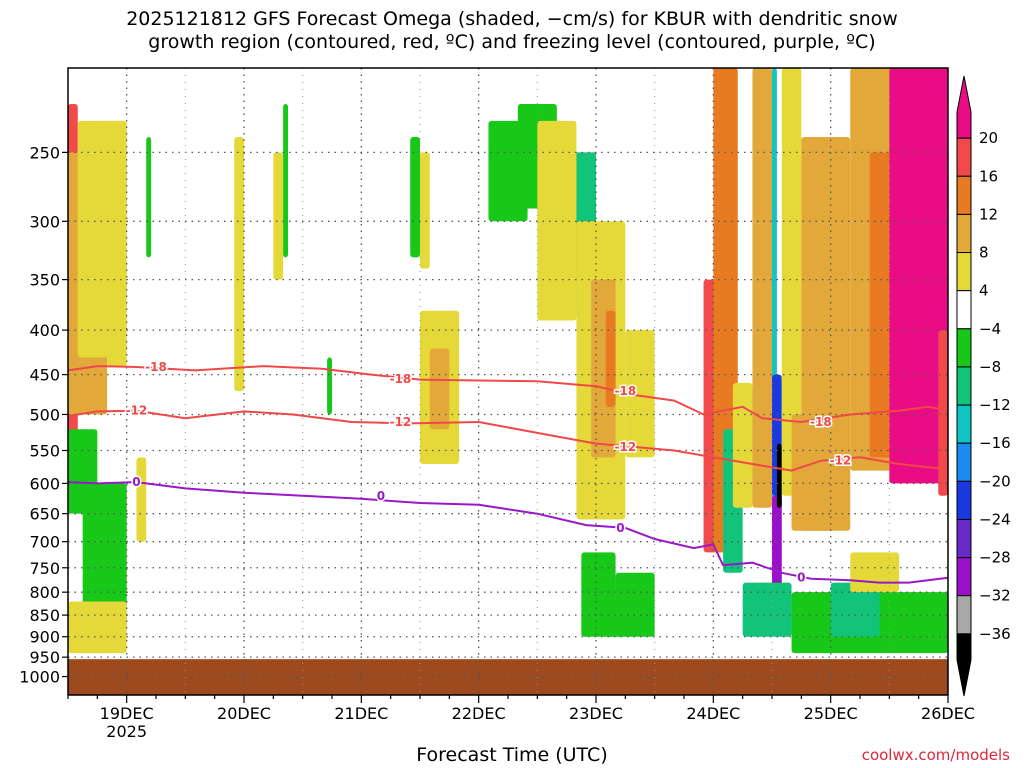 The image size is (1024, 768). What do you see at coordinates (801, 578) in the screenshot?
I see `isotherm-label-0-3: 0` at bounding box center [801, 578].